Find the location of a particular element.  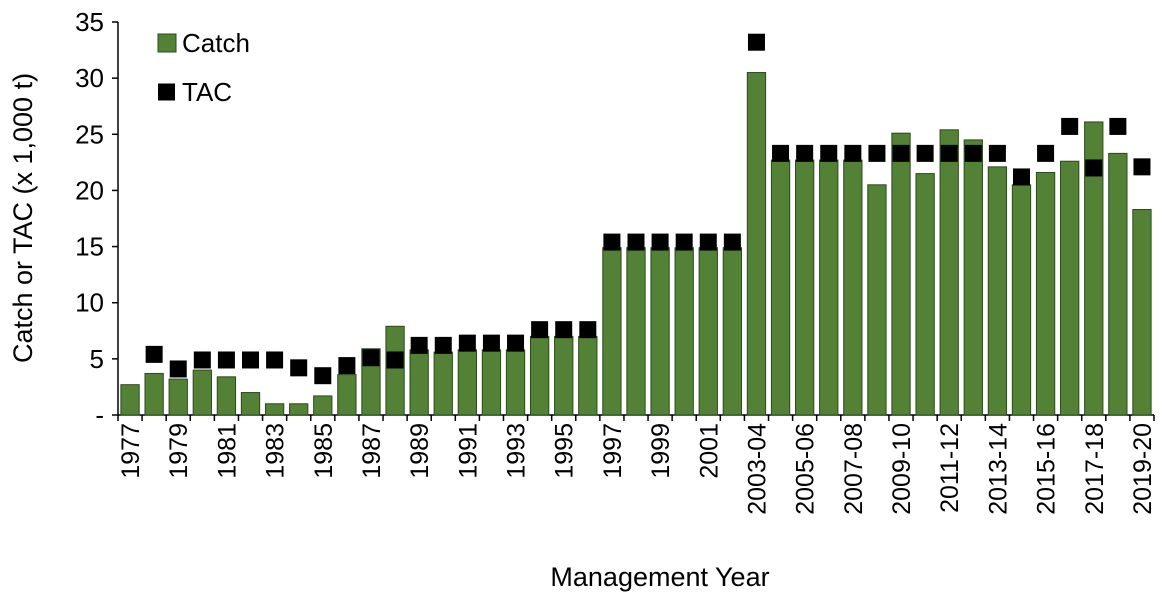

x-tick-label: 2013-14 is located at coordinates (998, 469).